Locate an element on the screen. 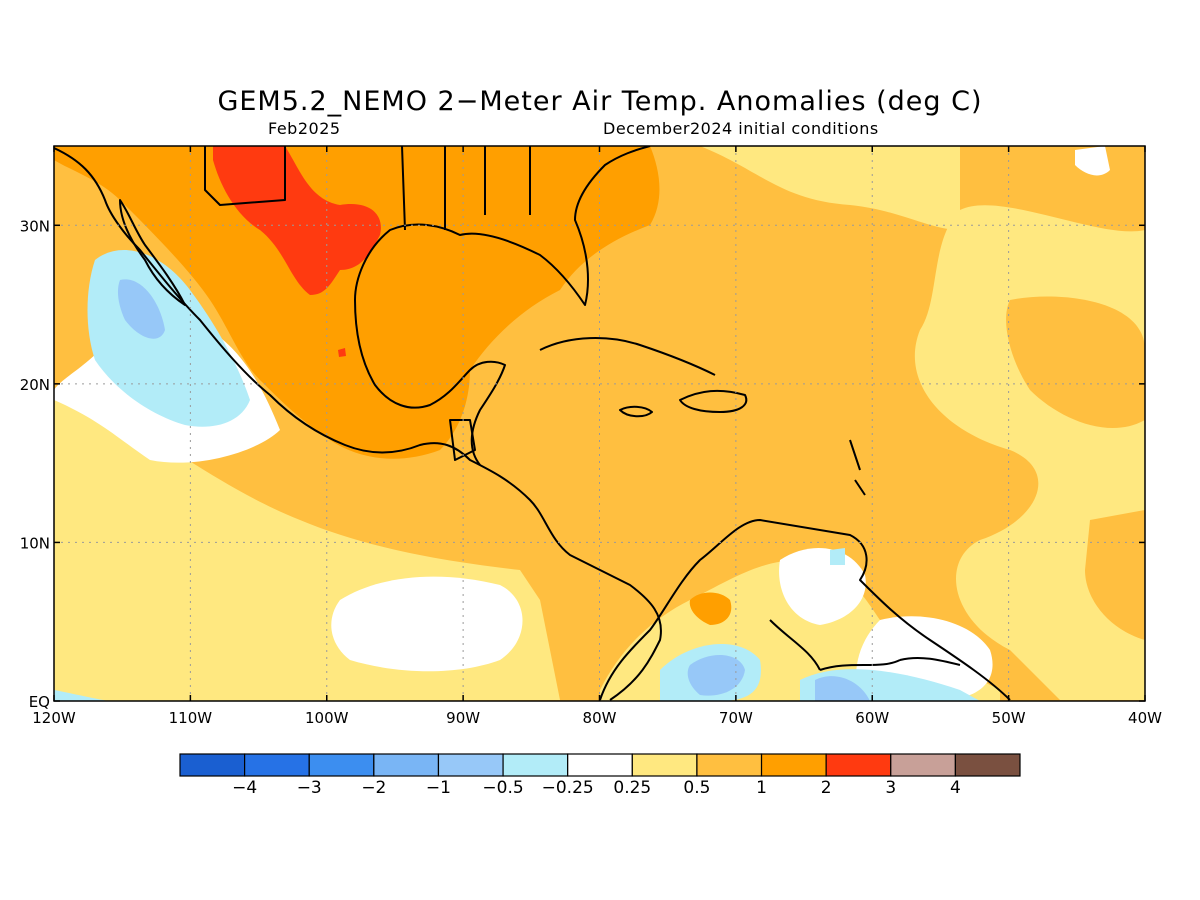 Image resolution: width=1200 pixels, height=900 pixels. colorbar is located at coordinates (600, 765).